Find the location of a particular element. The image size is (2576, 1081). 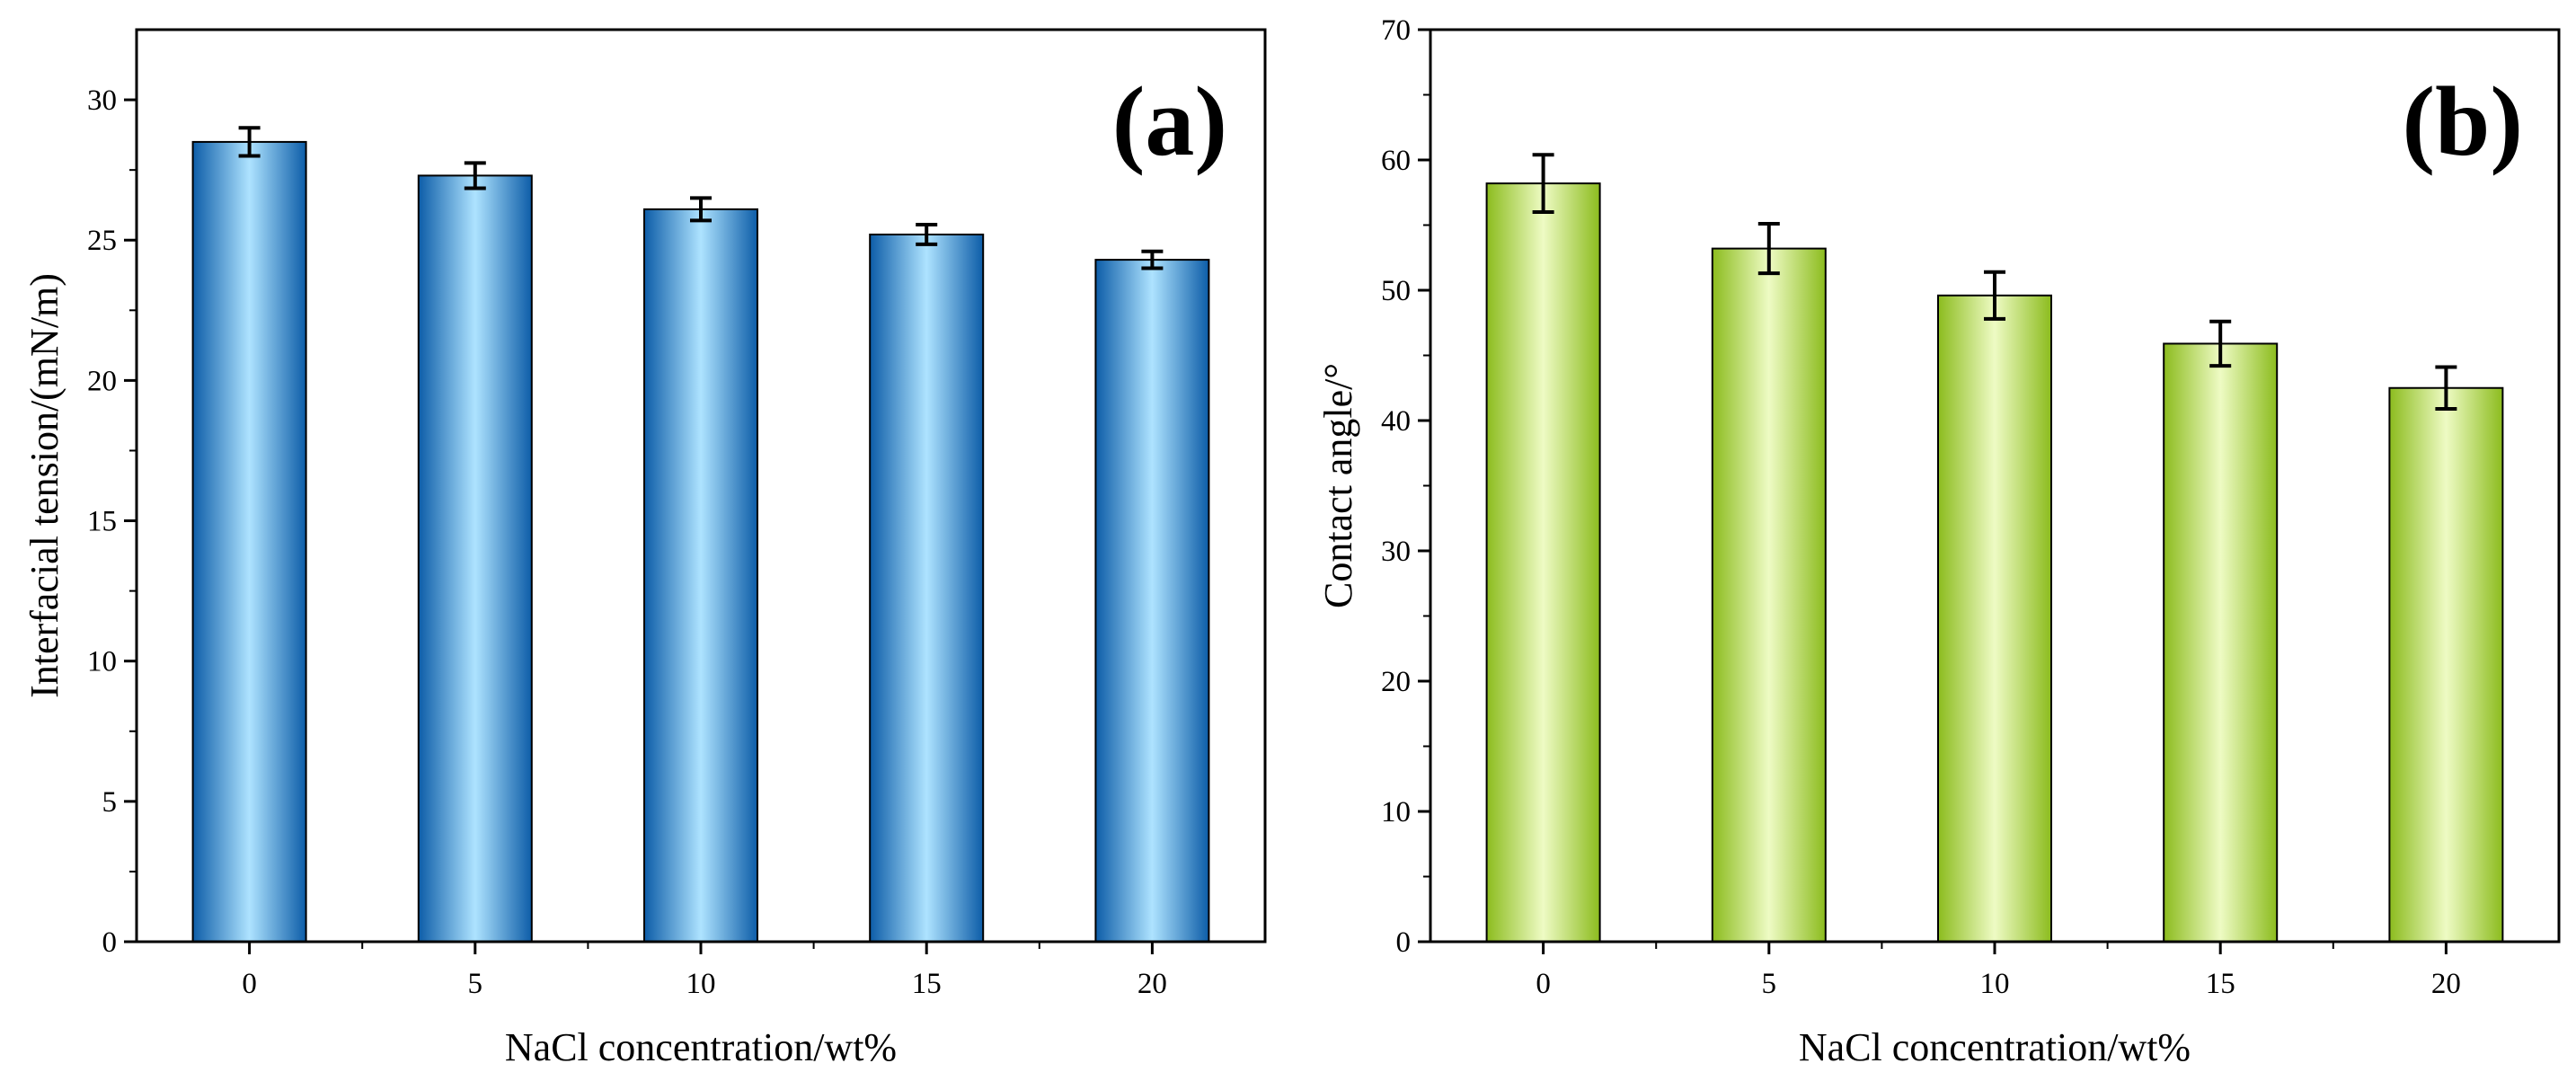

y-tick-label: 5 is located at coordinates (110, 802).